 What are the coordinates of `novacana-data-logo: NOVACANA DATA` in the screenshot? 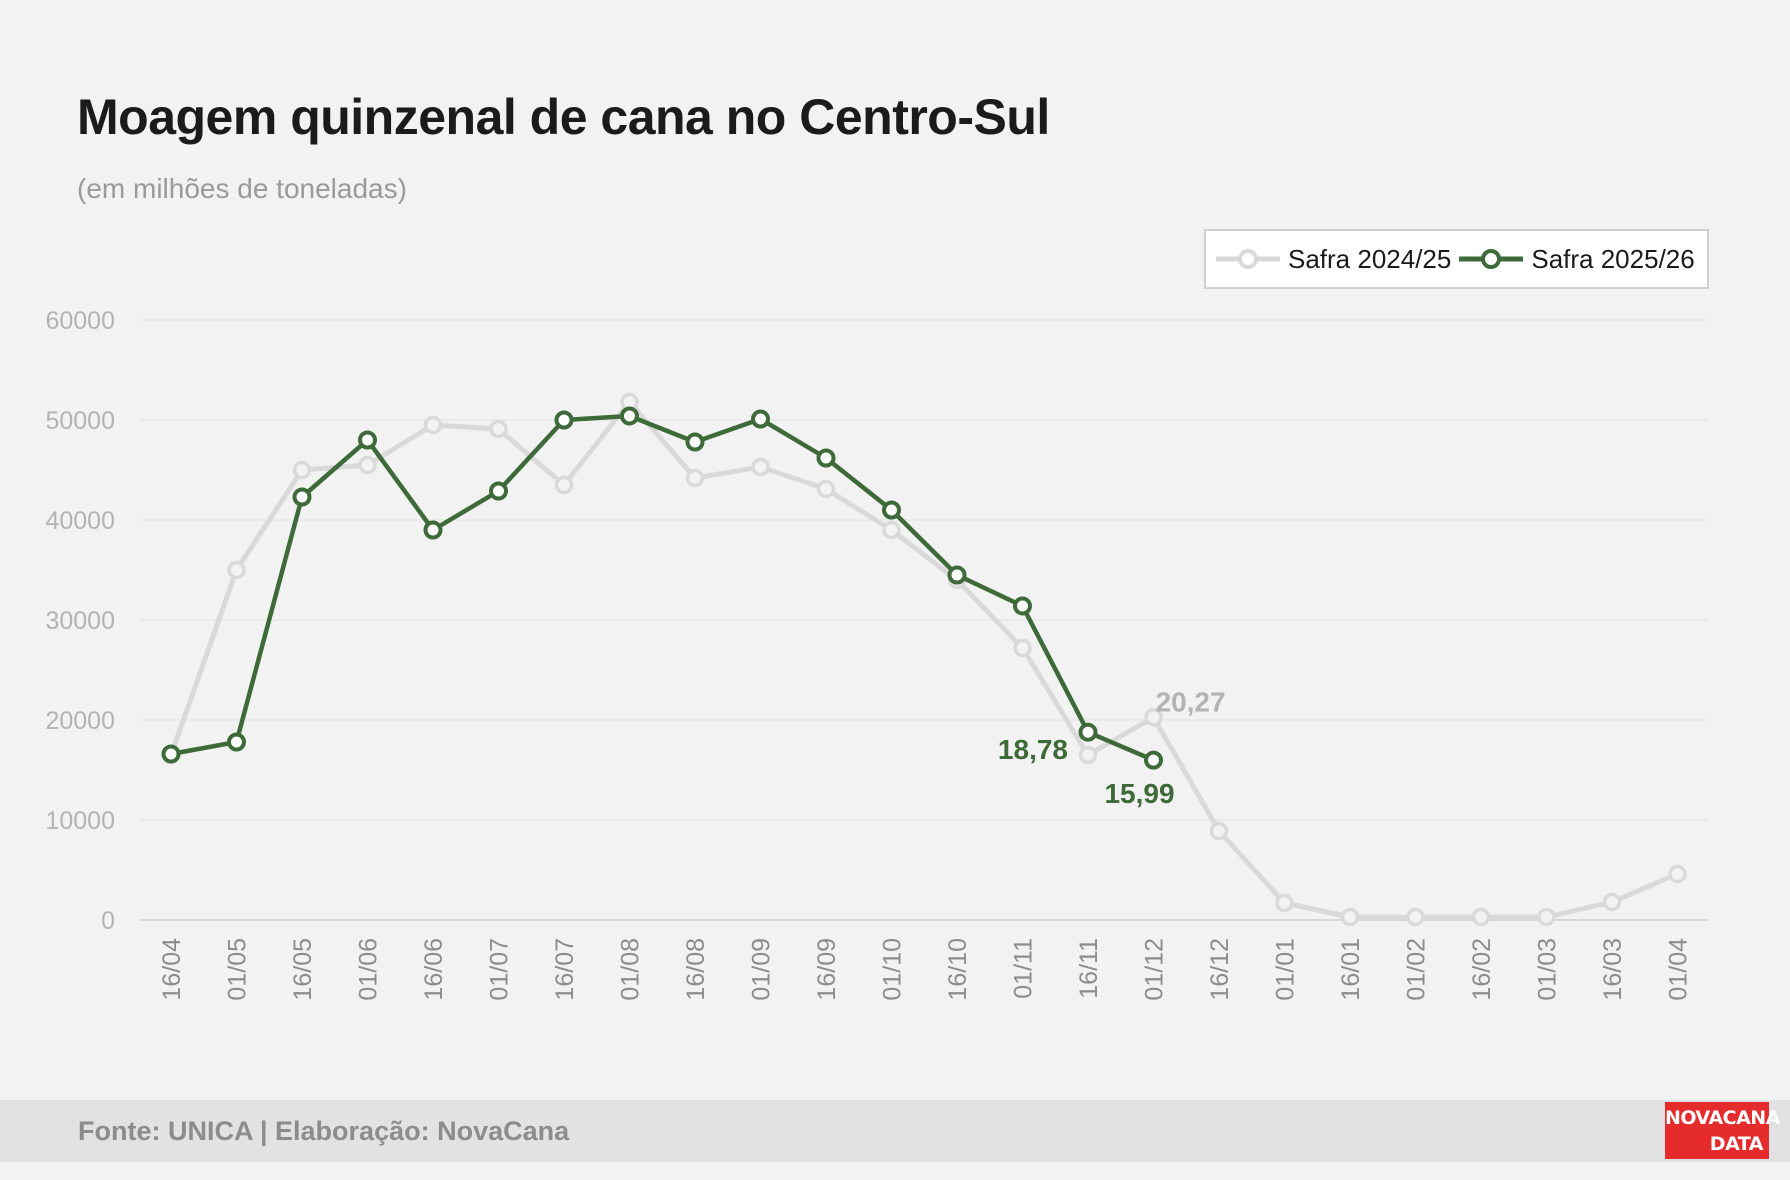 It's located at (1722, 1130).